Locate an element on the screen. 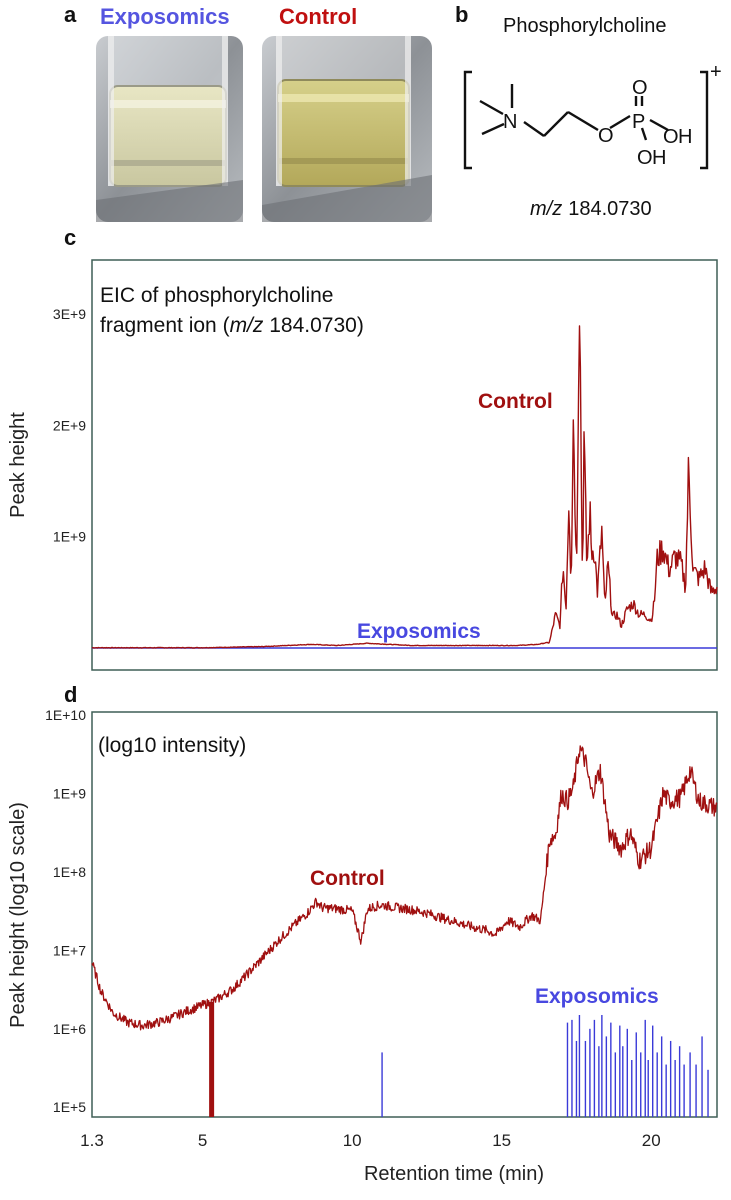  structure-mz: m/z 184.0730 is located at coordinates (591, 209).